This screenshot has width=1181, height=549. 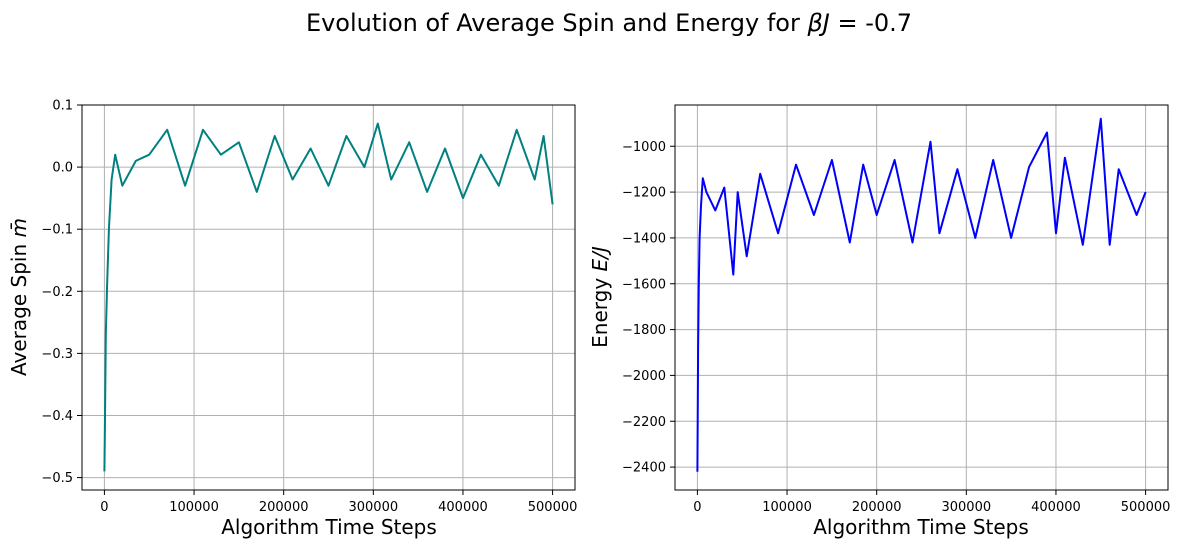 I want to click on spin-y-axis-label-text: Average Spin, so click(x=19, y=307).